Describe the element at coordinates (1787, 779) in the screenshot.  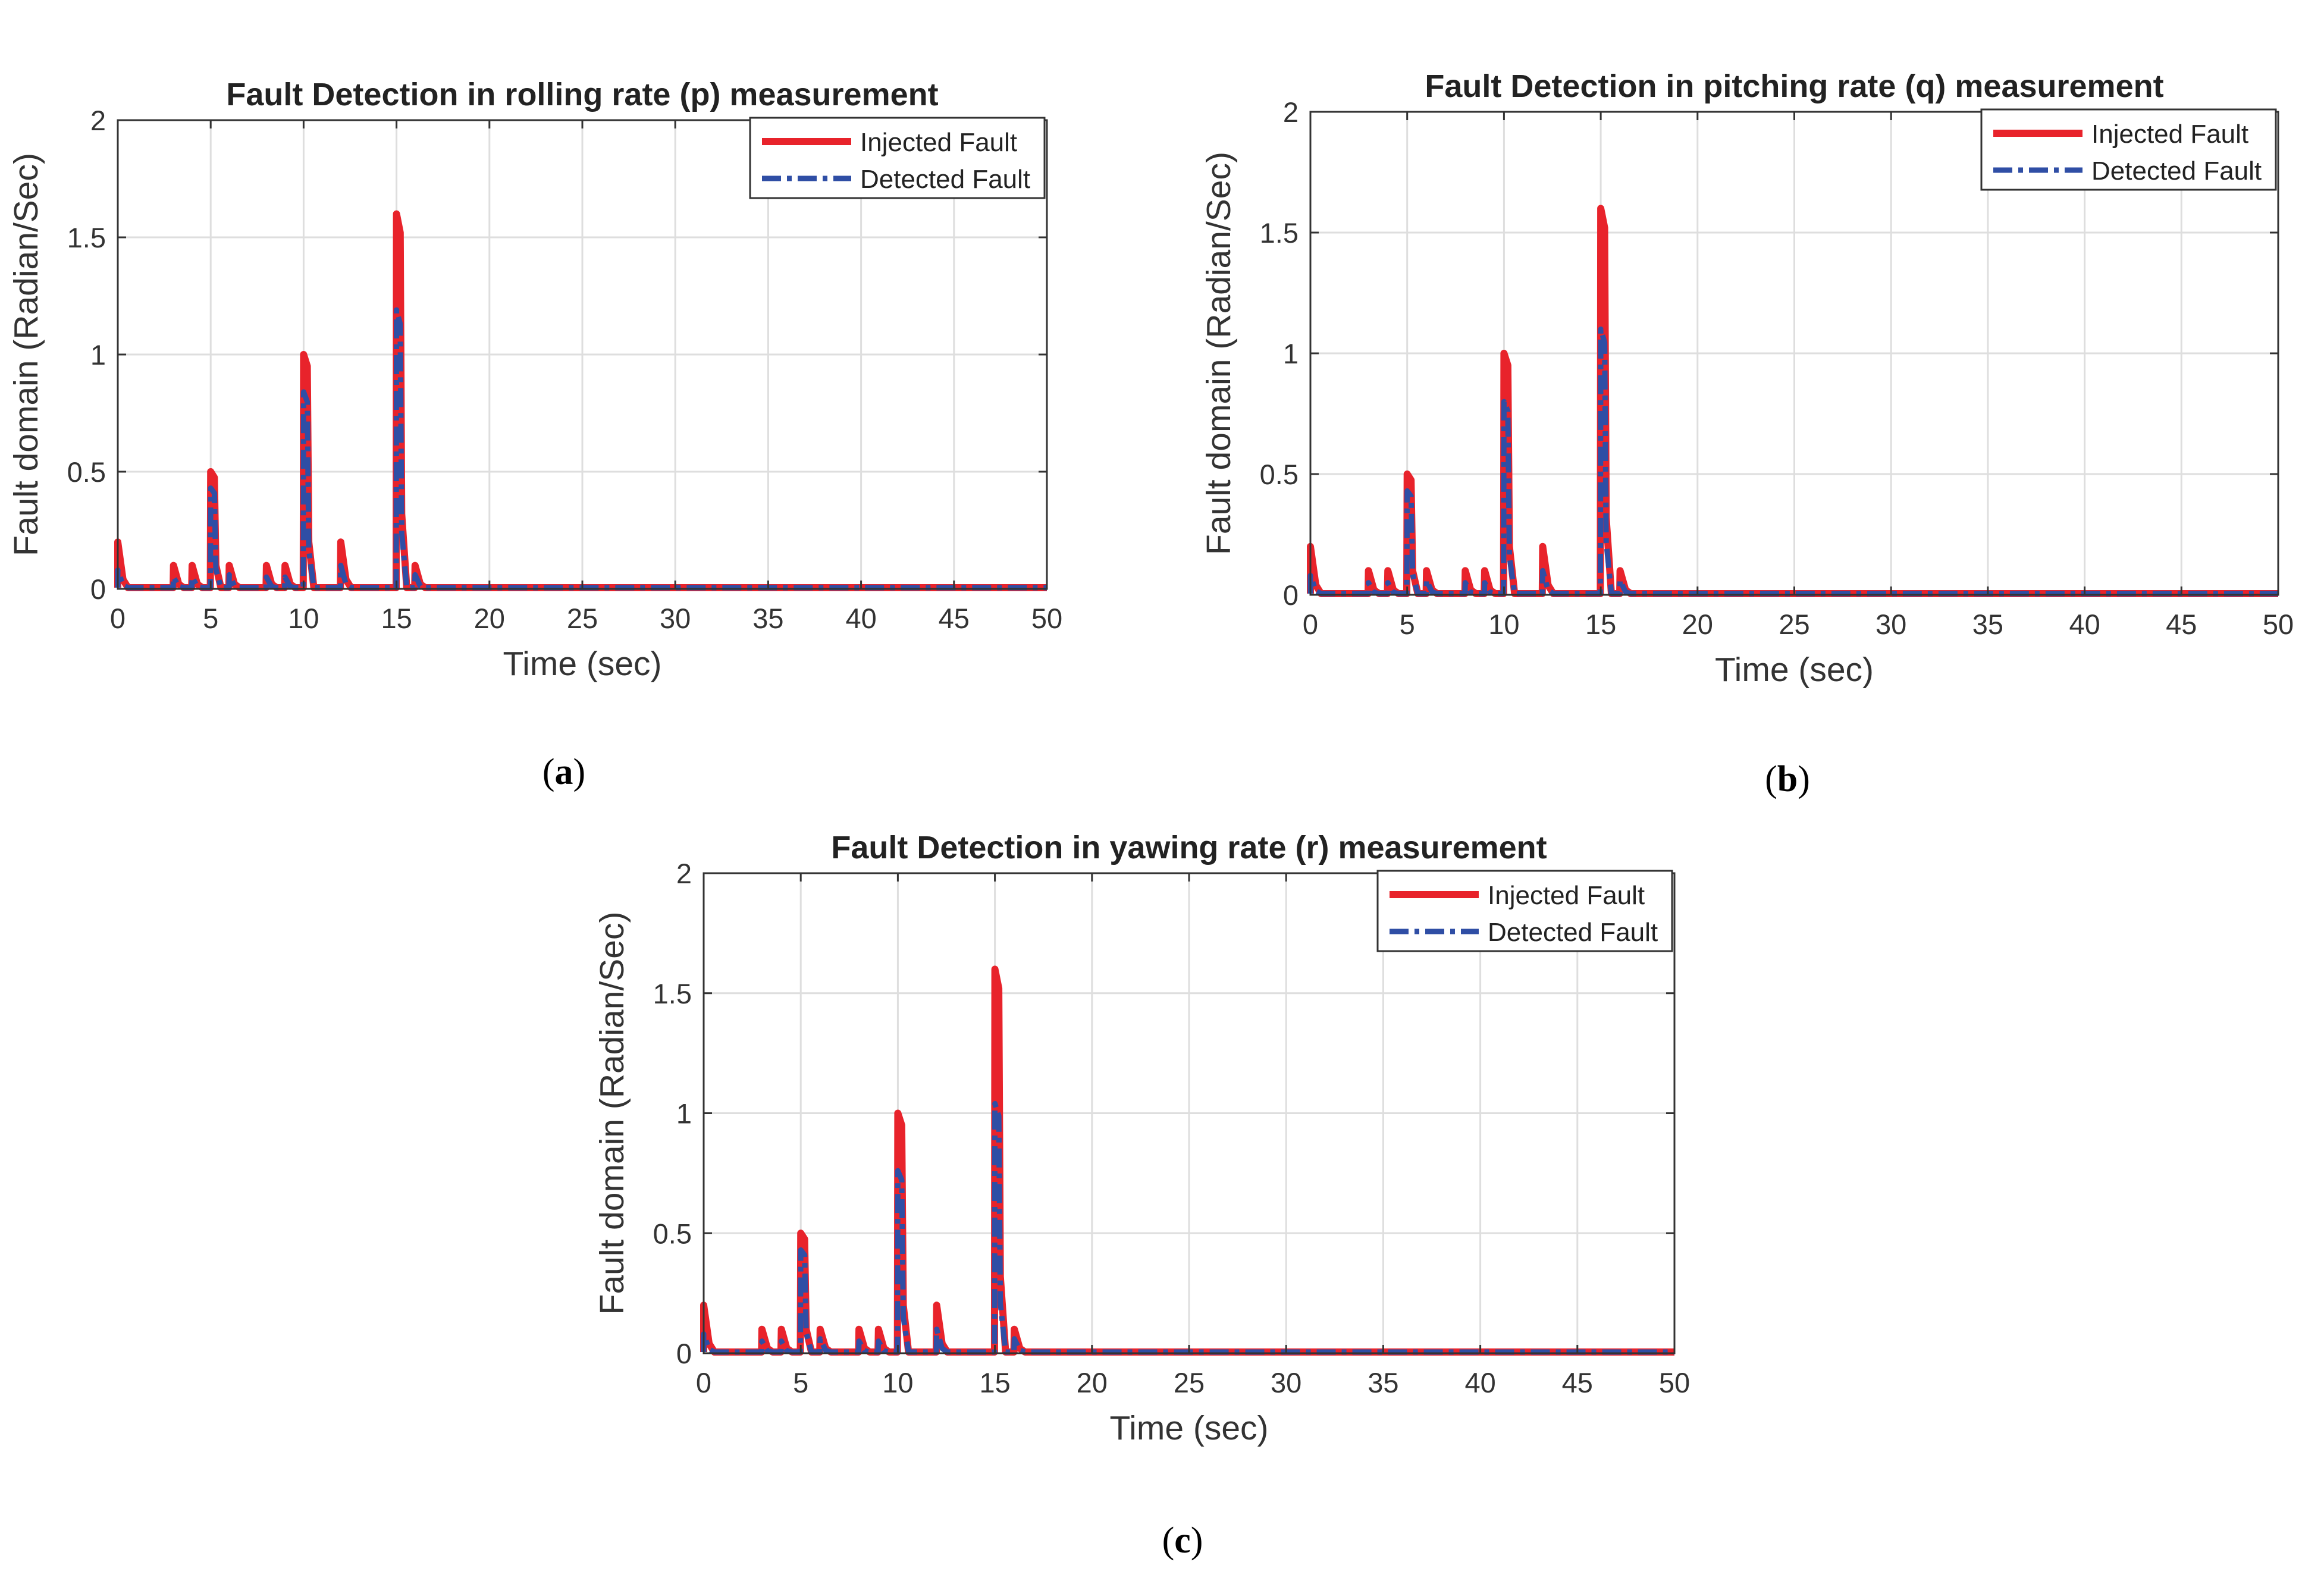
I see `panel-label: (b)` at that location.